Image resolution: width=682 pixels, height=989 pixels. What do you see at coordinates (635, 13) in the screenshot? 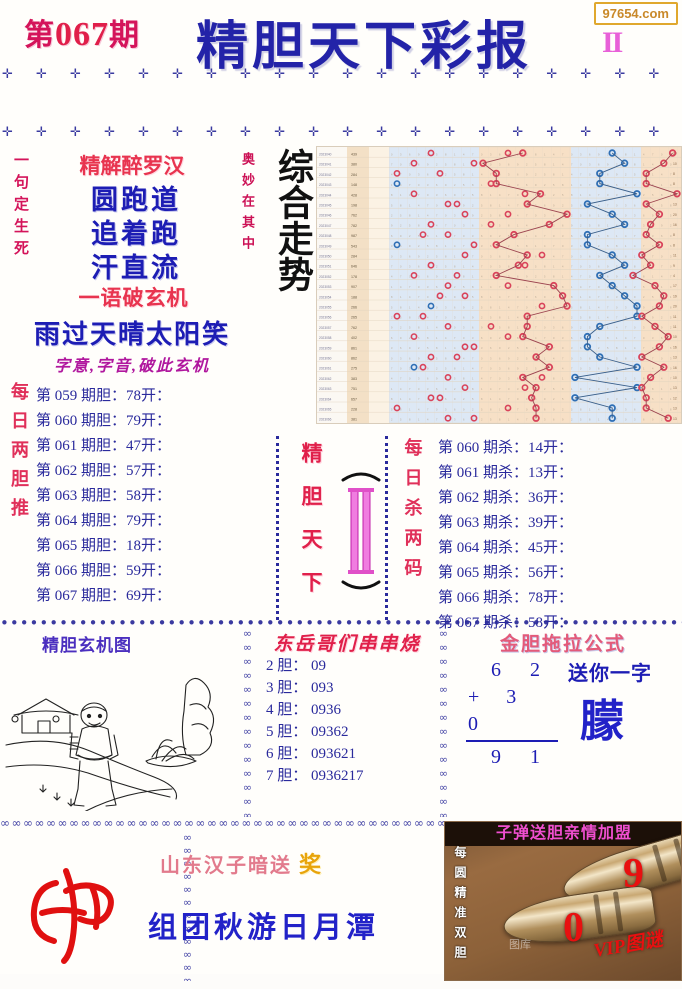
I see `site-logo: 97654.com` at bounding box center [635, 13].